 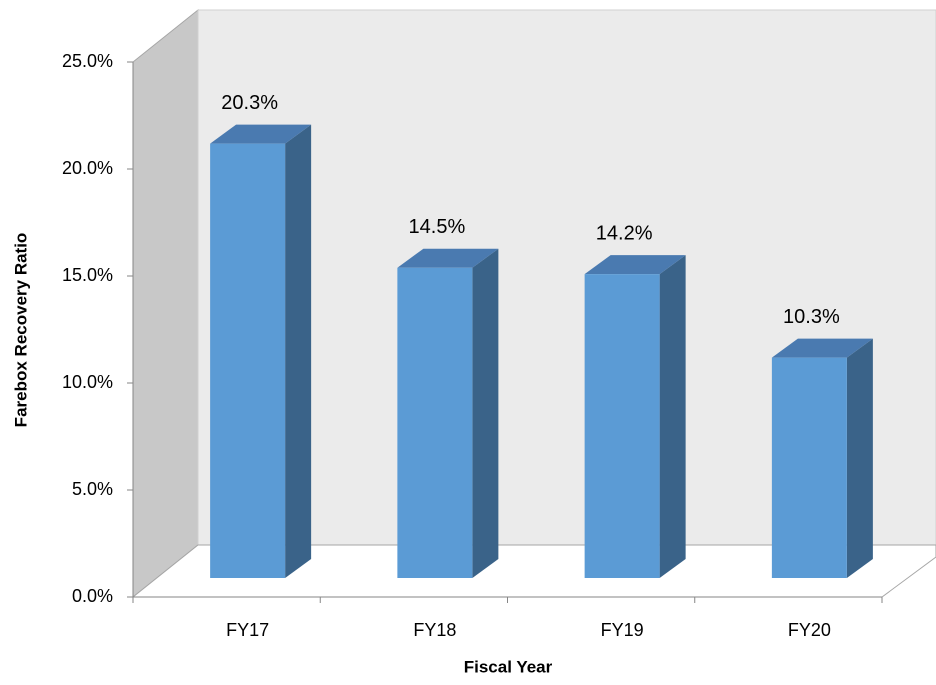 I want to click on y-tick-label: 15.0%, so click(x=87, y=275).